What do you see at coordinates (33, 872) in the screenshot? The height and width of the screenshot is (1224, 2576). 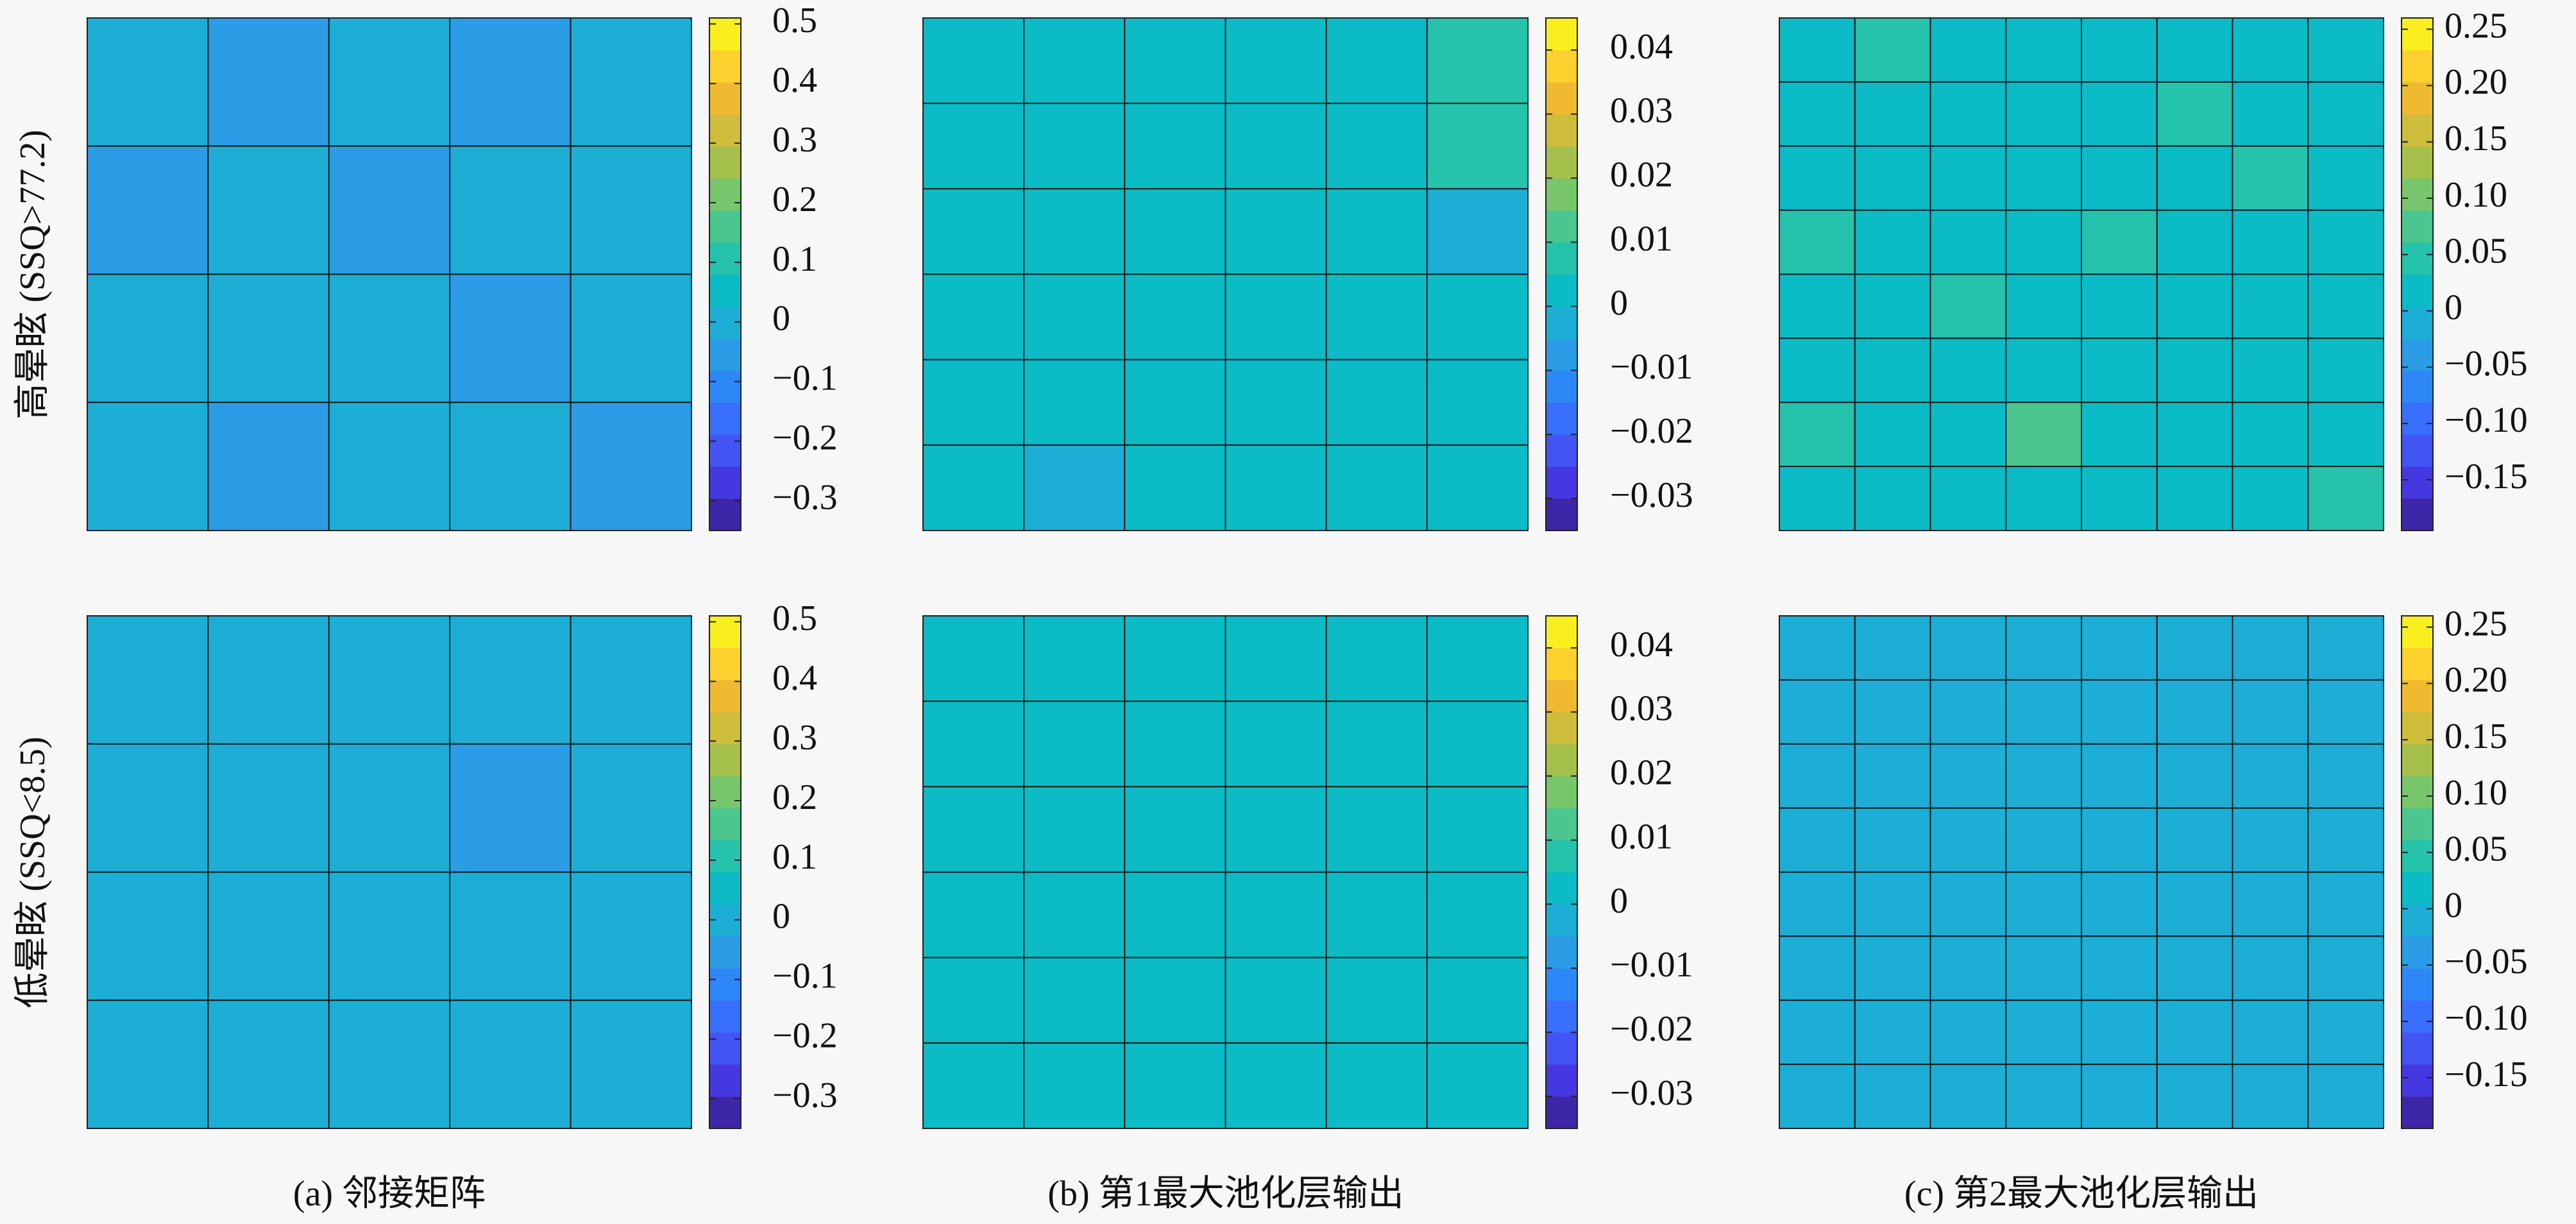 I see `row-label: 低晕眩 (SSQ<8.5)` at bounding box center [33, 872].